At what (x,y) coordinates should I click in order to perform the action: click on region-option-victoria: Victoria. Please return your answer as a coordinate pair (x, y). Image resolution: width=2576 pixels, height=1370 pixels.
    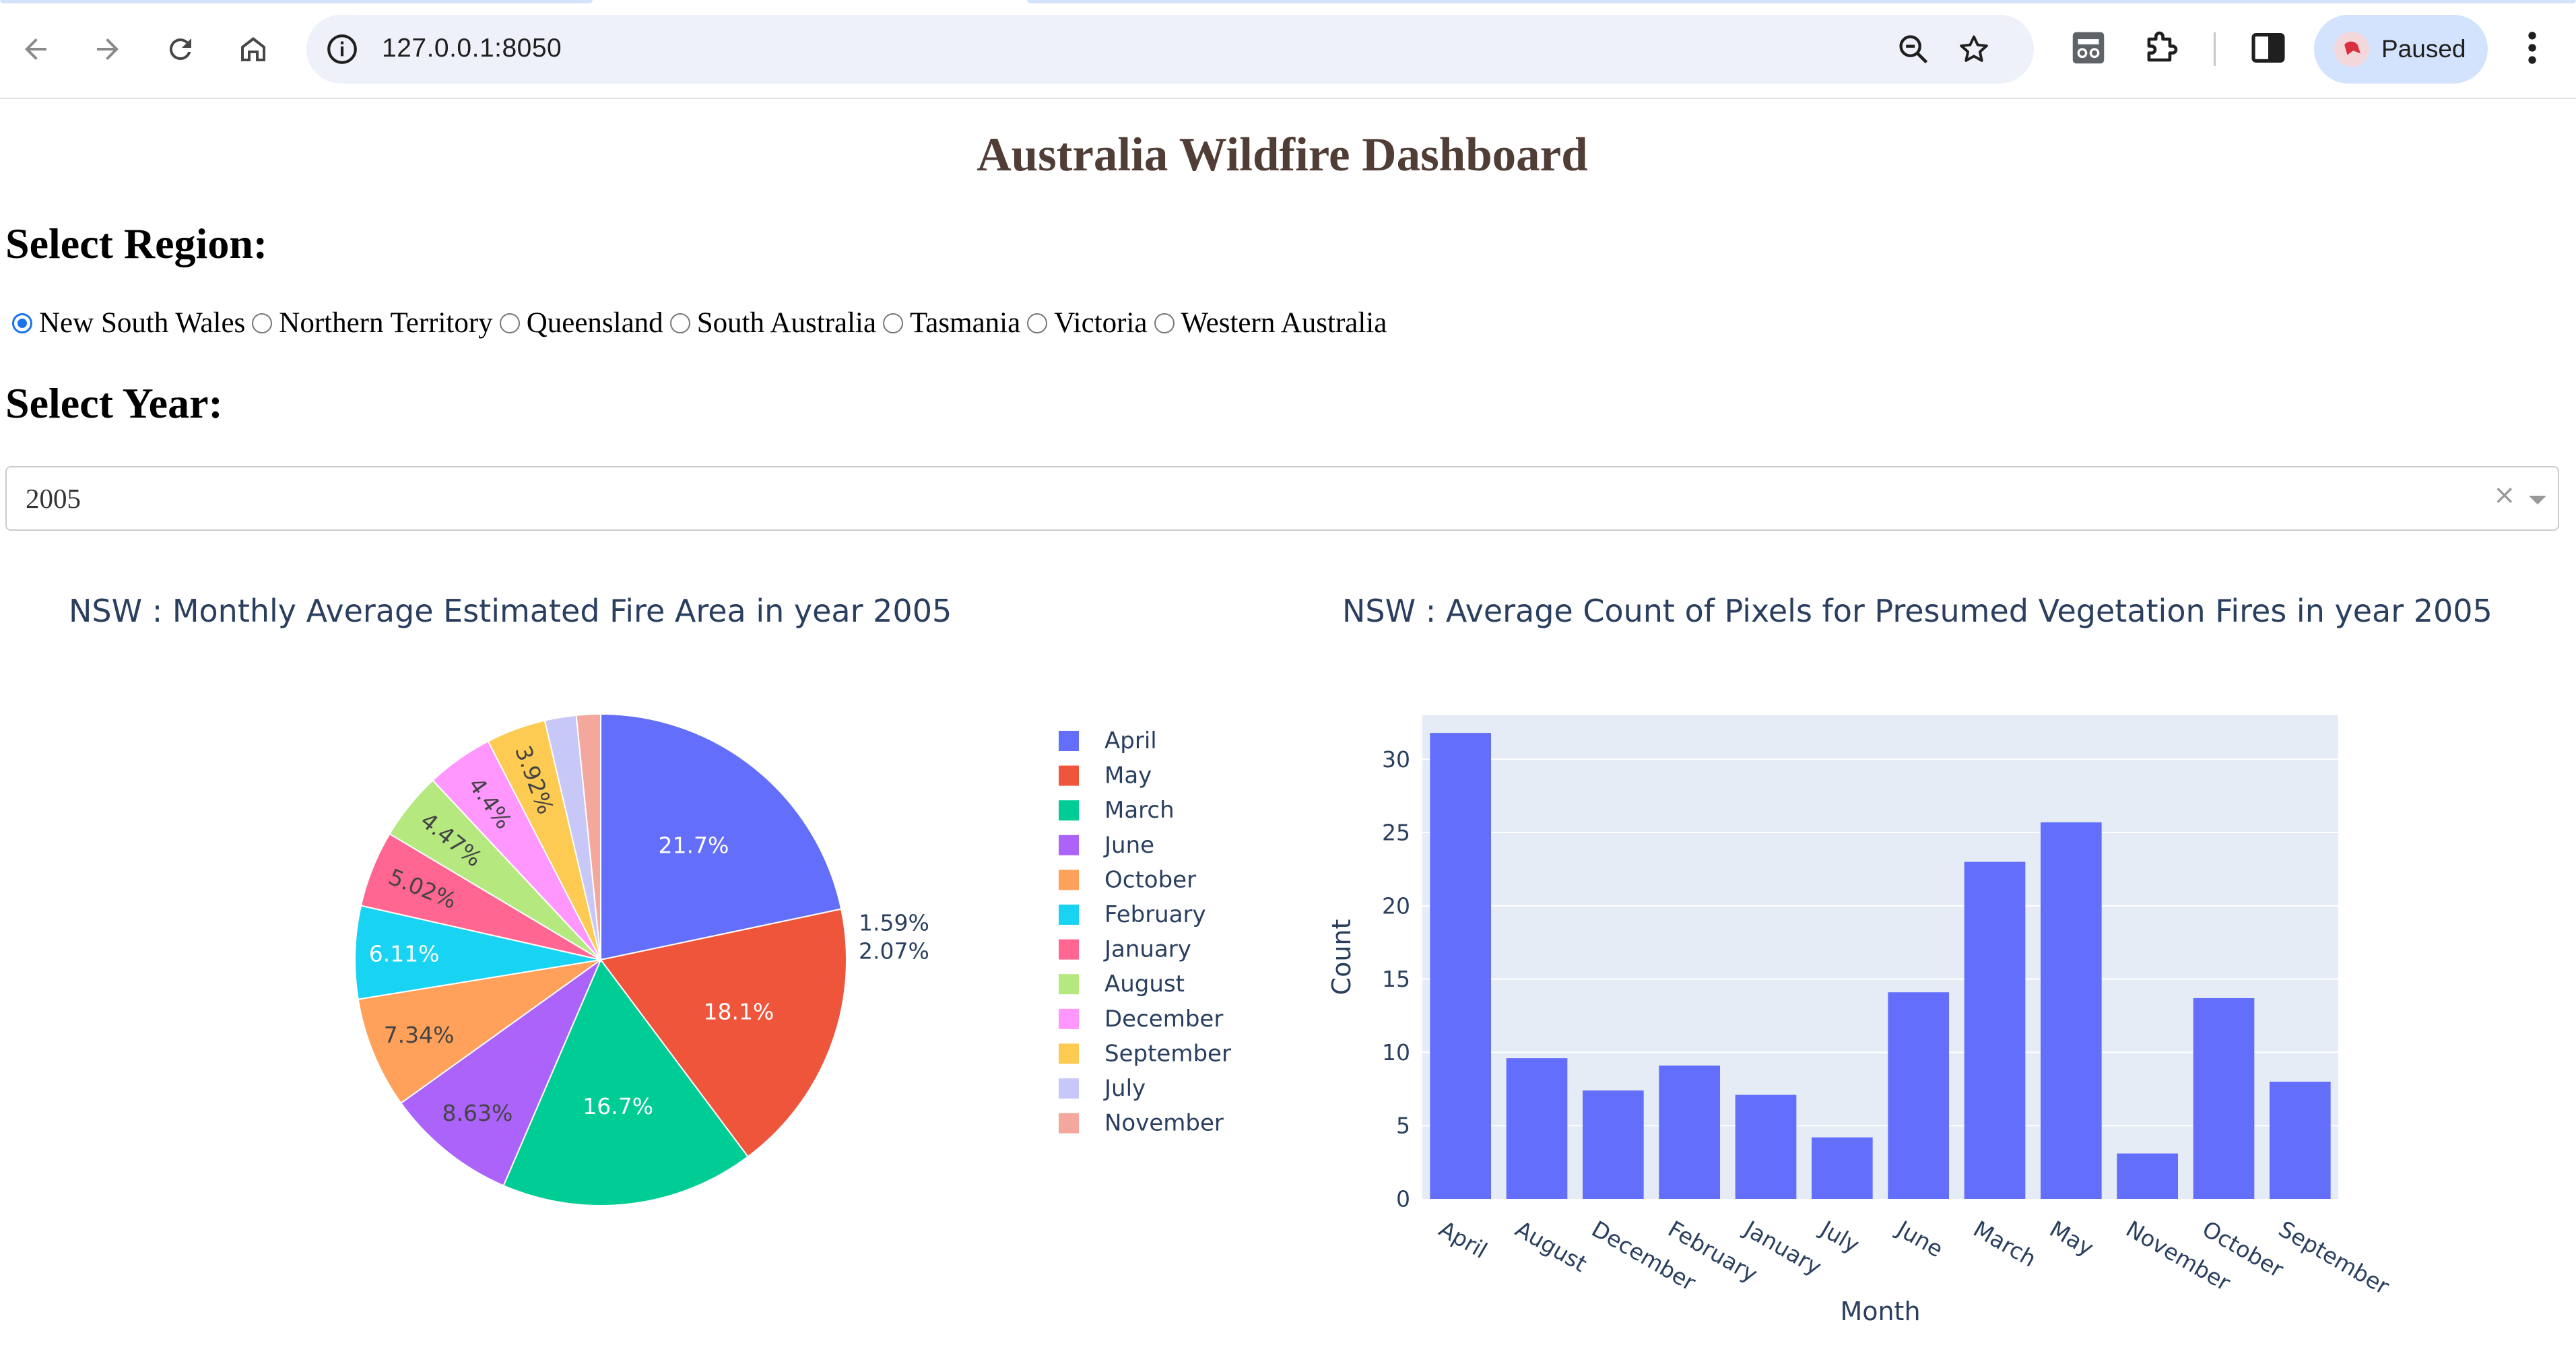
    Looking at the image, I should click on (1087, 322).